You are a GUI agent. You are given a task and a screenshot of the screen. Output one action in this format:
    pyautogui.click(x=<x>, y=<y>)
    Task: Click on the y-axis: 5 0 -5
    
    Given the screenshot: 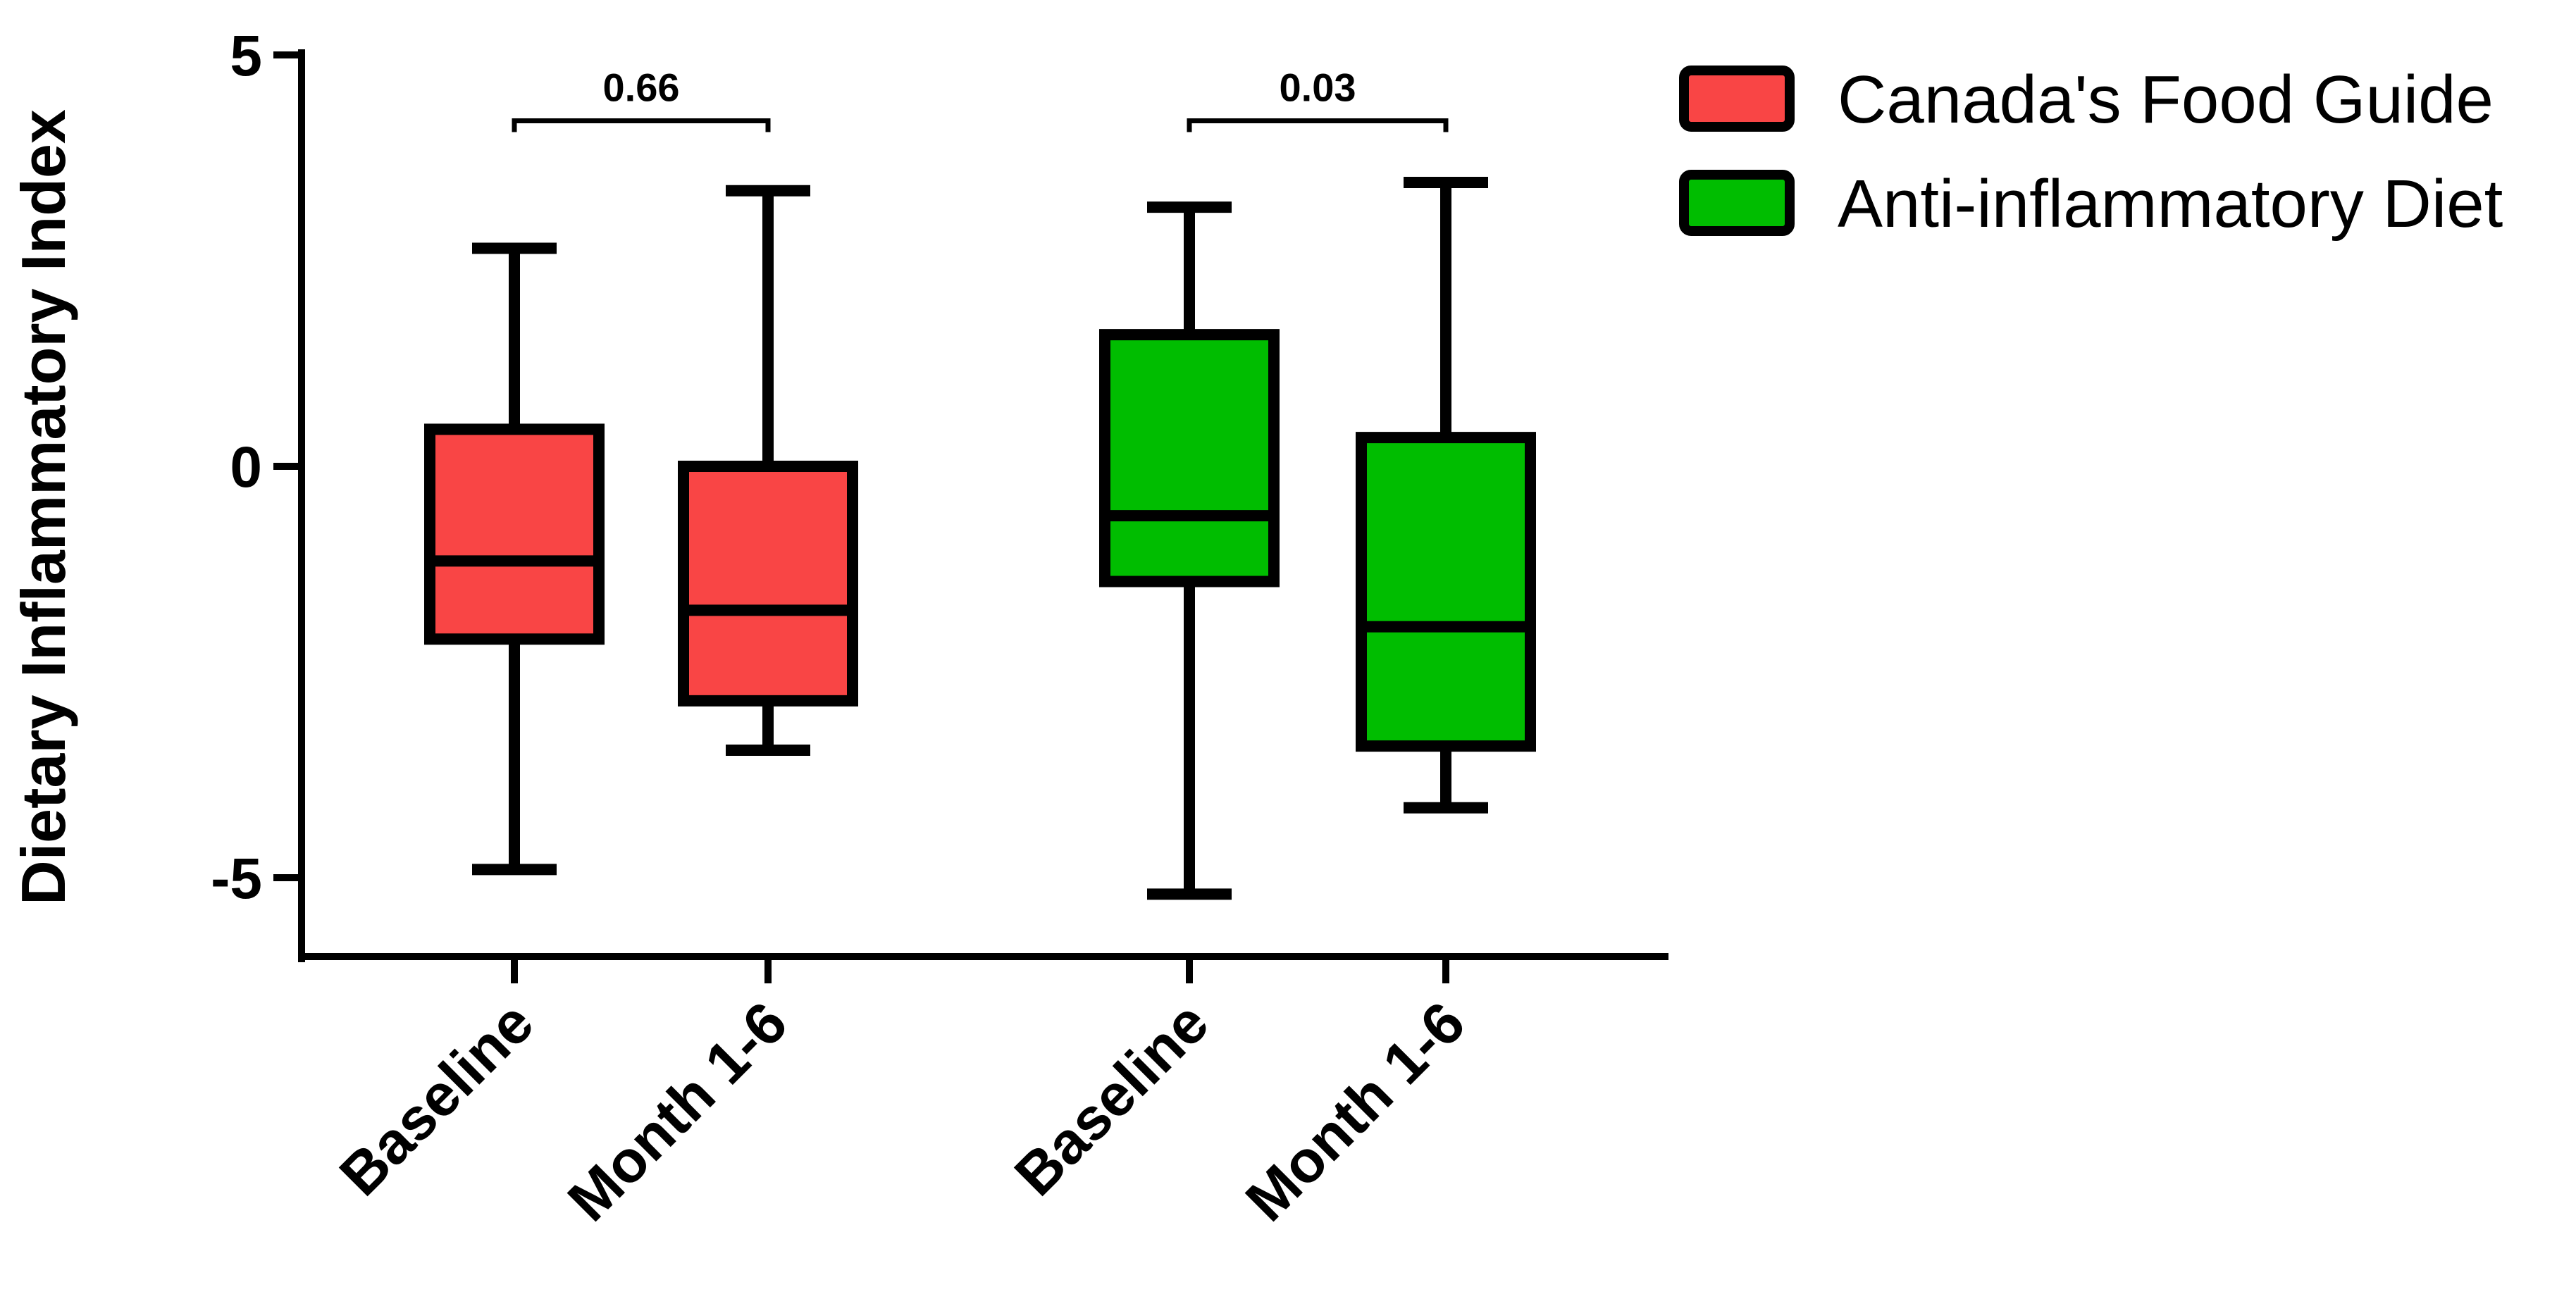 What is the action you would take?
    pyautogui.click(x=258, y=493)
    